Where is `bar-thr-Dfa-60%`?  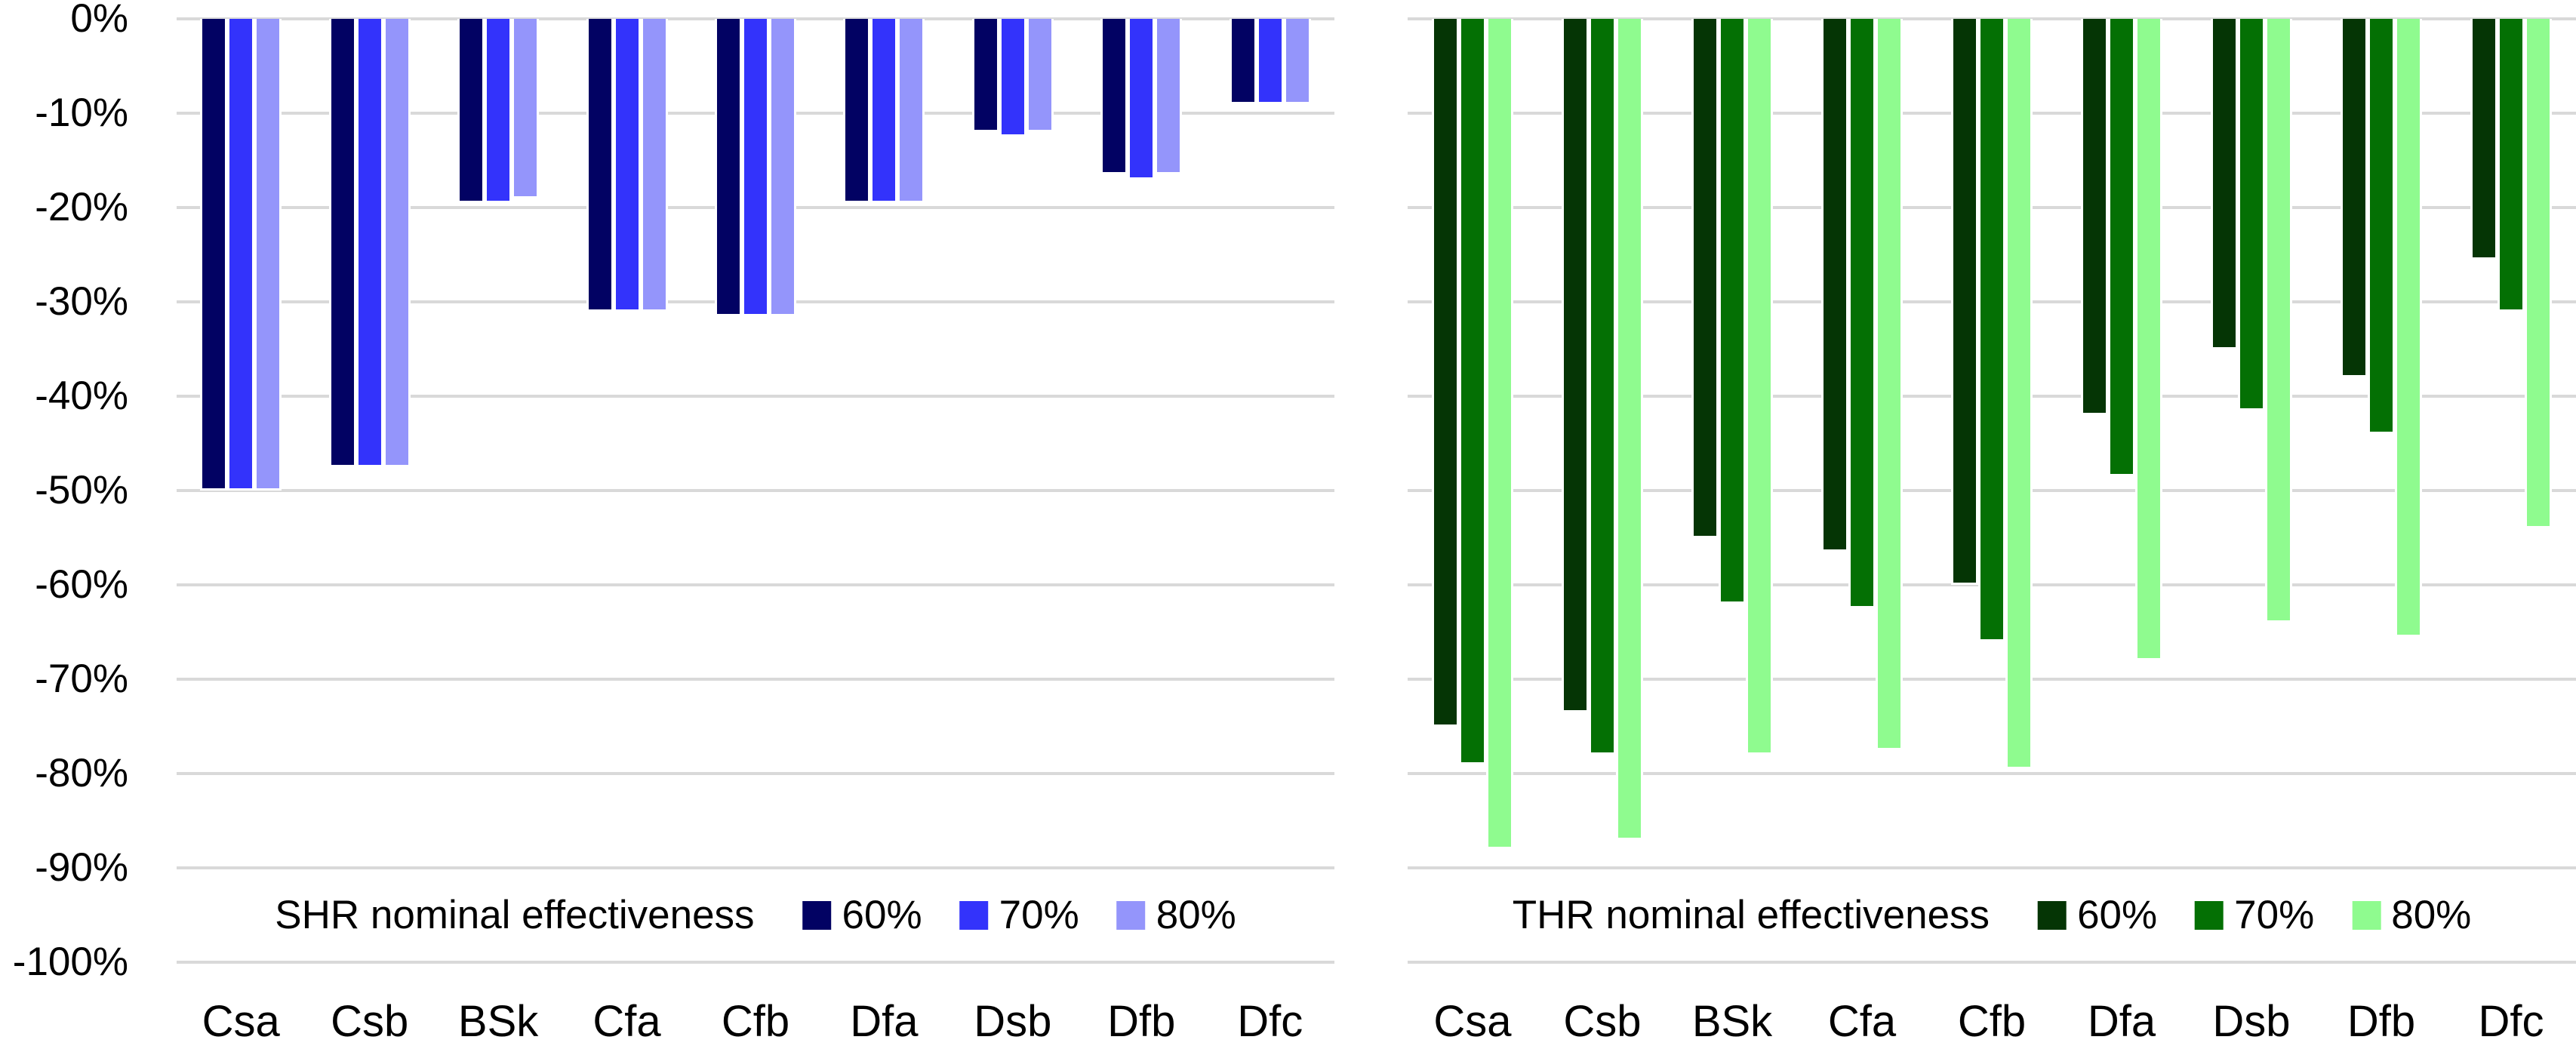
bar-thr-Dfa-60% is located at coordinates (2094, 217).